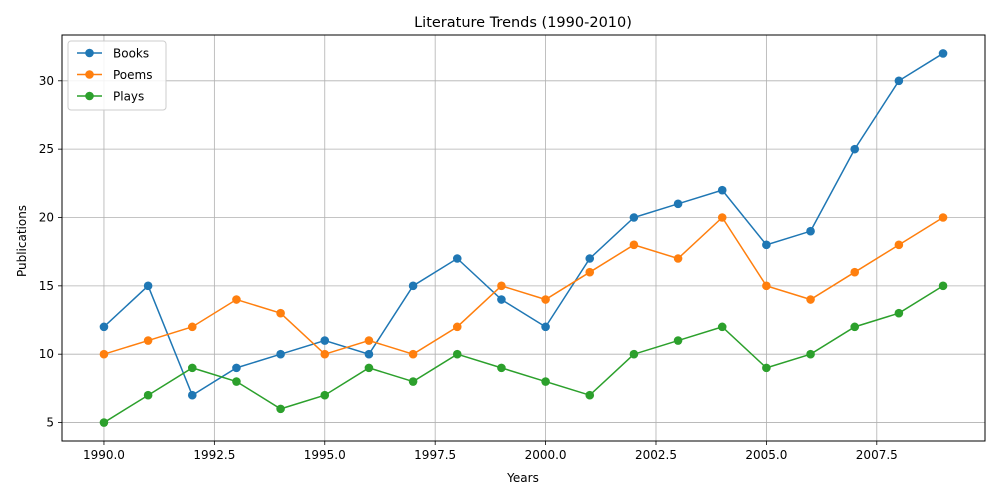 The height and width of the screenshot is (500, 1000). I want to click on legend: Books Poems Plays, so click(117, 75).